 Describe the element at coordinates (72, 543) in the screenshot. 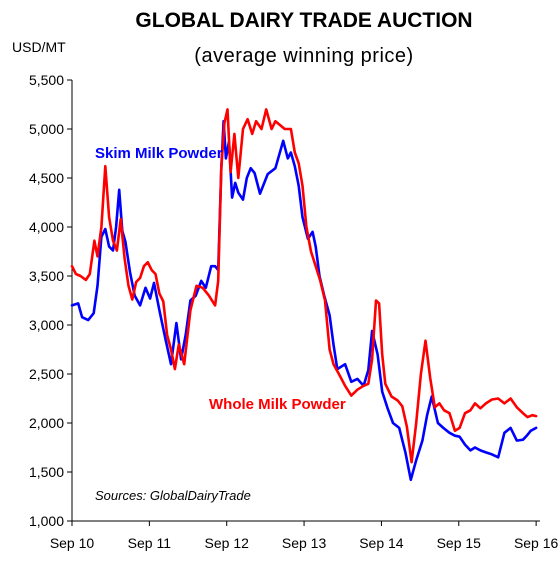

I see `x-tick-label: Sep 10` at that location.